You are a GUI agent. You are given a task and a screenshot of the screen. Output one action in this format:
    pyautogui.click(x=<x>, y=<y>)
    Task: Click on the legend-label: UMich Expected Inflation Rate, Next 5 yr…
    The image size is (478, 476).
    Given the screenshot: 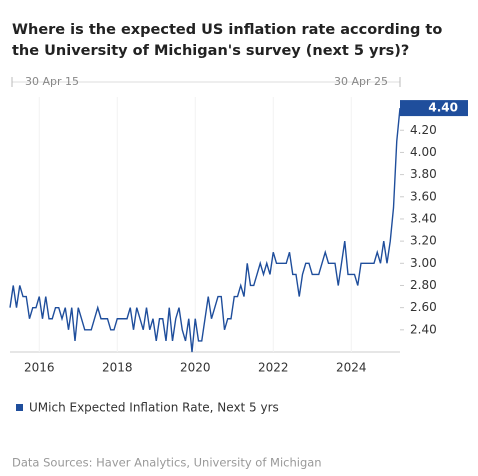 What is the action you would take?
    pyautogui.click(x=154, y=408)
    